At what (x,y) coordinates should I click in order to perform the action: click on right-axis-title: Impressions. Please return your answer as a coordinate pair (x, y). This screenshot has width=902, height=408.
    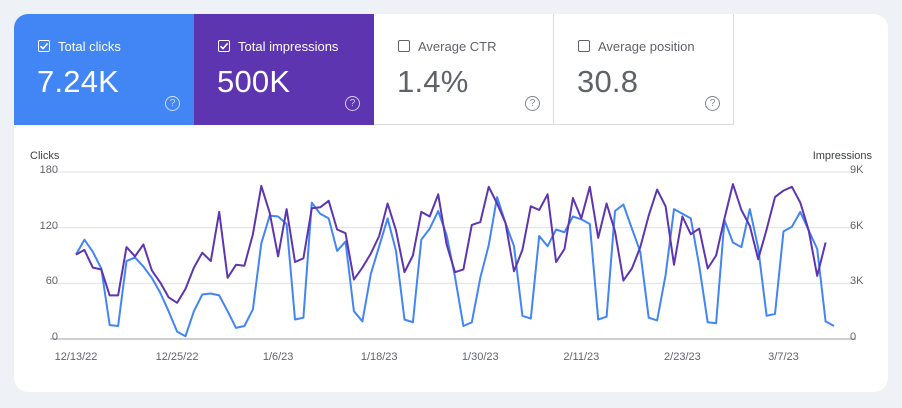
    Looking at the image, I should click on (842, 156).